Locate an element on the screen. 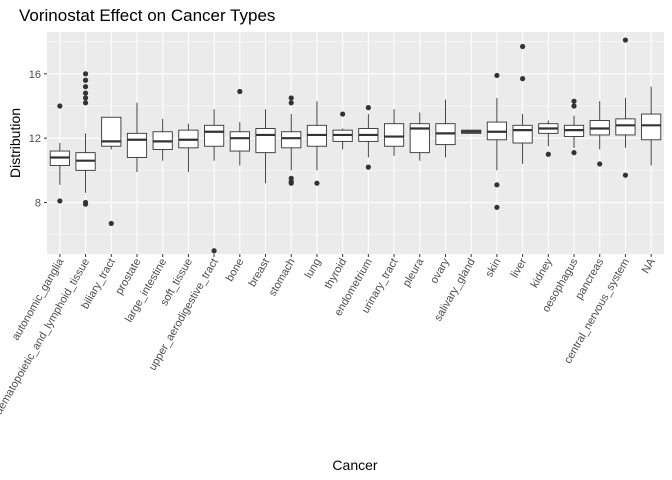  box-na is located at coordinates (651, 126).